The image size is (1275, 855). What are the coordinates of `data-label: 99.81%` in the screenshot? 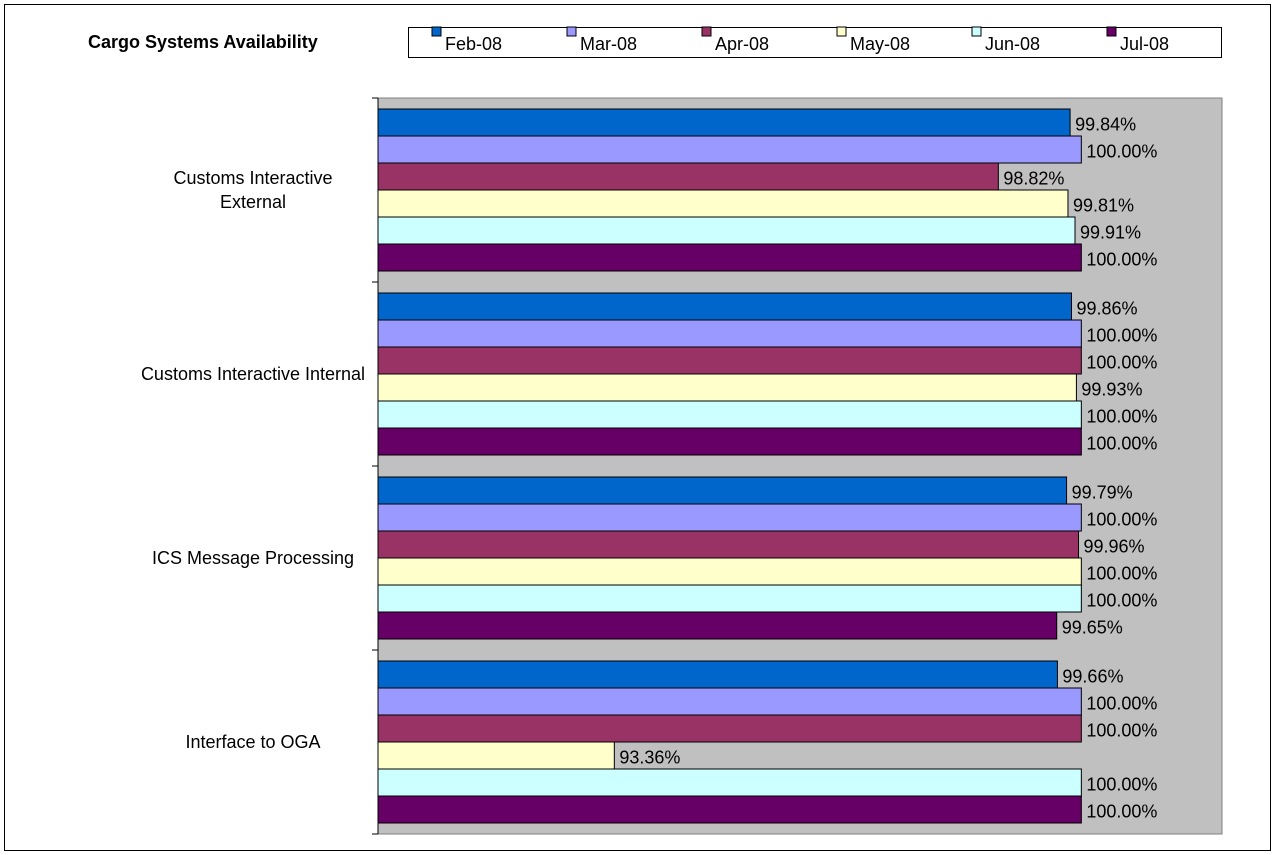 It's located at (1103, 205).